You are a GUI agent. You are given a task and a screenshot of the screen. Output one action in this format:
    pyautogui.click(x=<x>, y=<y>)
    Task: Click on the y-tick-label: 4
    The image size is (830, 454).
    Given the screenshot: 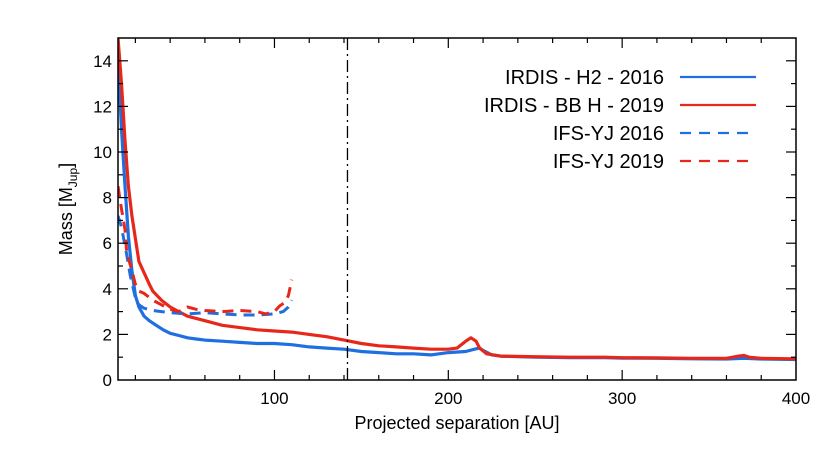 What is the action you would take?
    pyautogui.click(x=107, y=289)
    